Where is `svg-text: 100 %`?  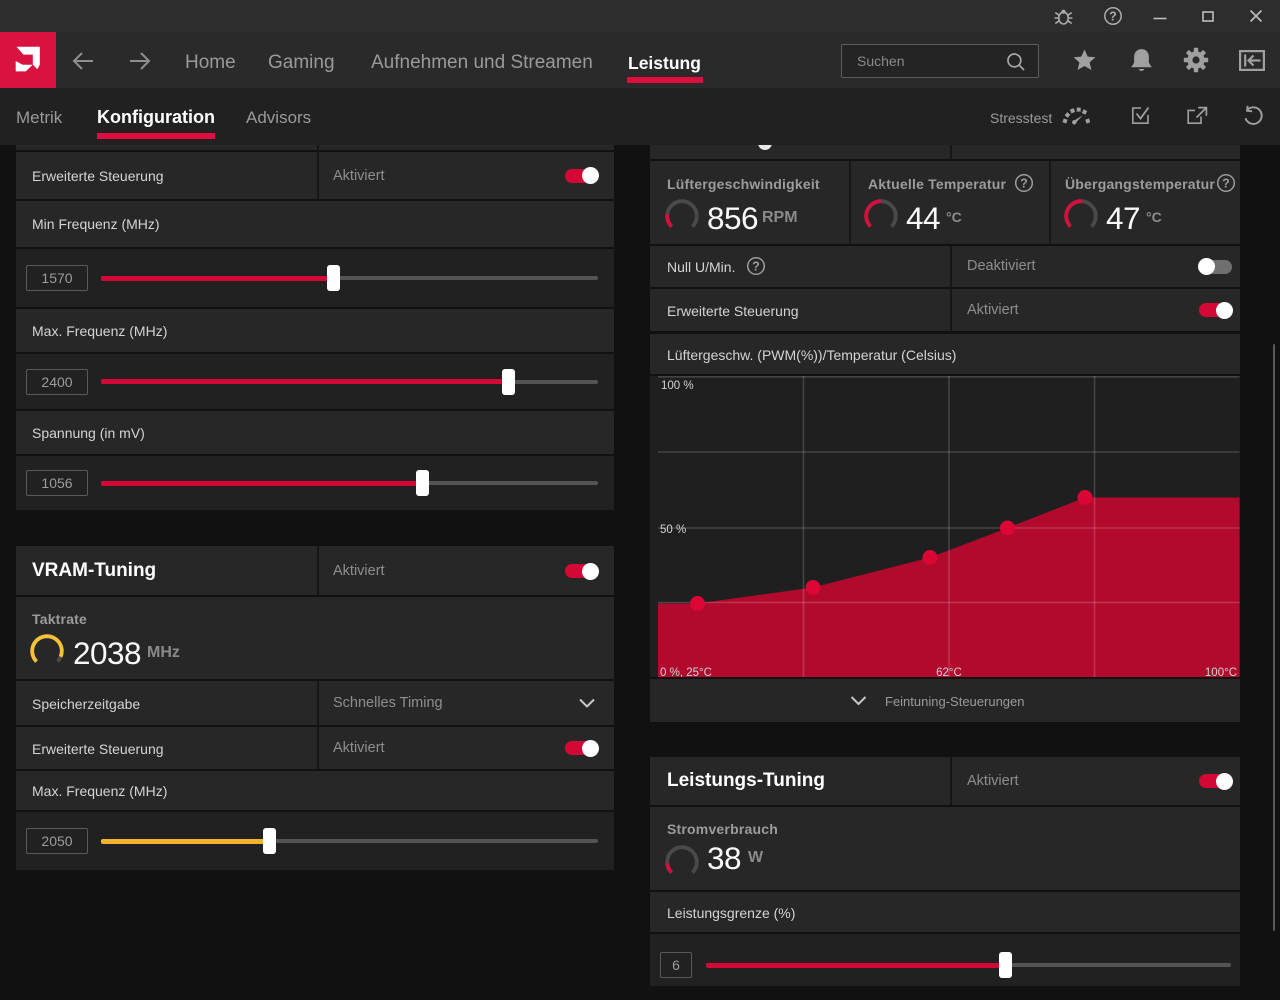
svg-text: 100 % is located at coordinates (677, 386).